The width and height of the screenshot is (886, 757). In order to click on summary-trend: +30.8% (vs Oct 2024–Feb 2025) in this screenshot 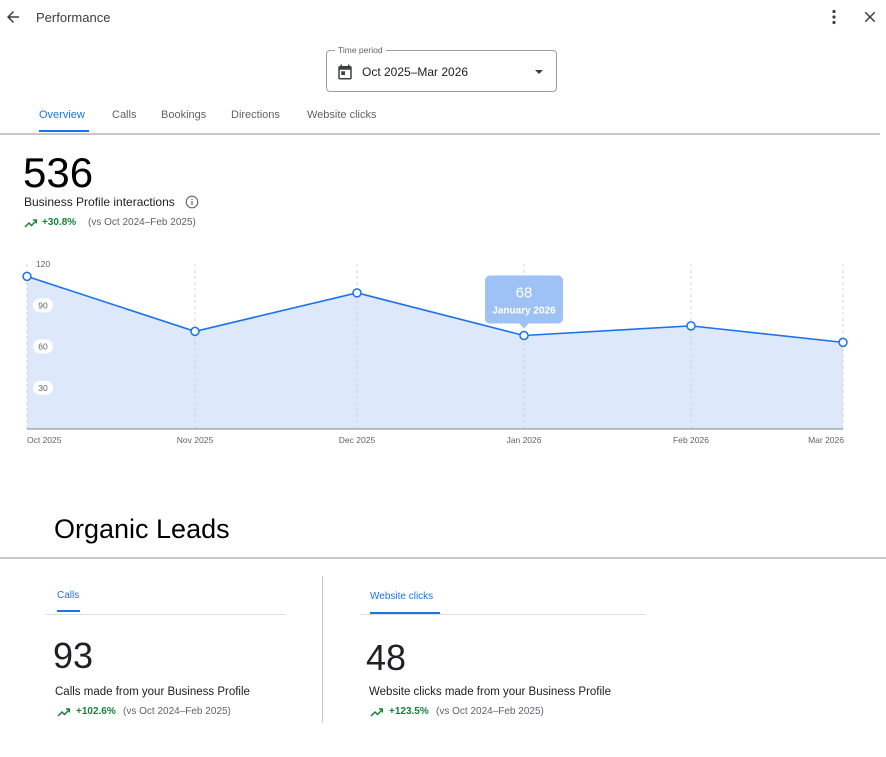, I will do `click(124, 224)`.